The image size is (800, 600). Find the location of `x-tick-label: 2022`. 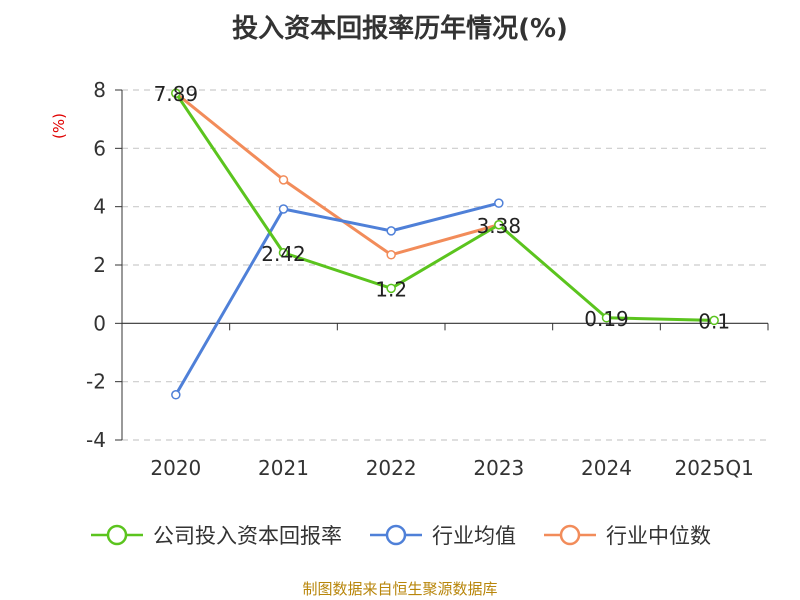

x-tick-label: 2022 is located at coordinates (391, 468).